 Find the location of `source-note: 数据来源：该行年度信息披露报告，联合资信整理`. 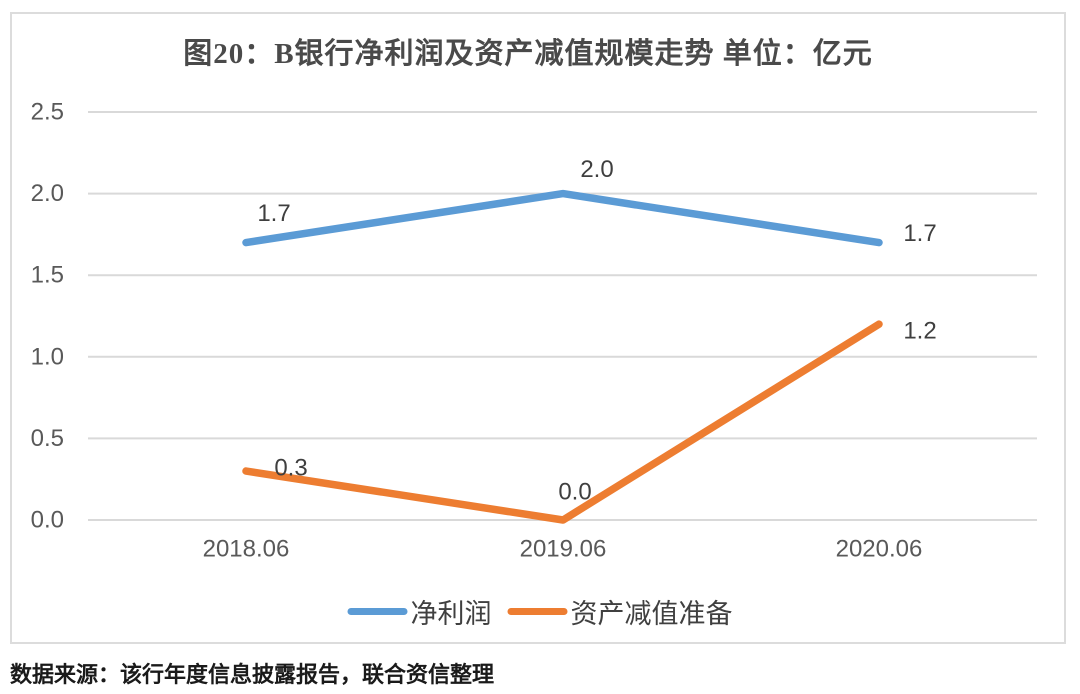

source-note: 数据来源：该行年度信息披露报告，联合资信整理 is located at coordinates (252, 674).